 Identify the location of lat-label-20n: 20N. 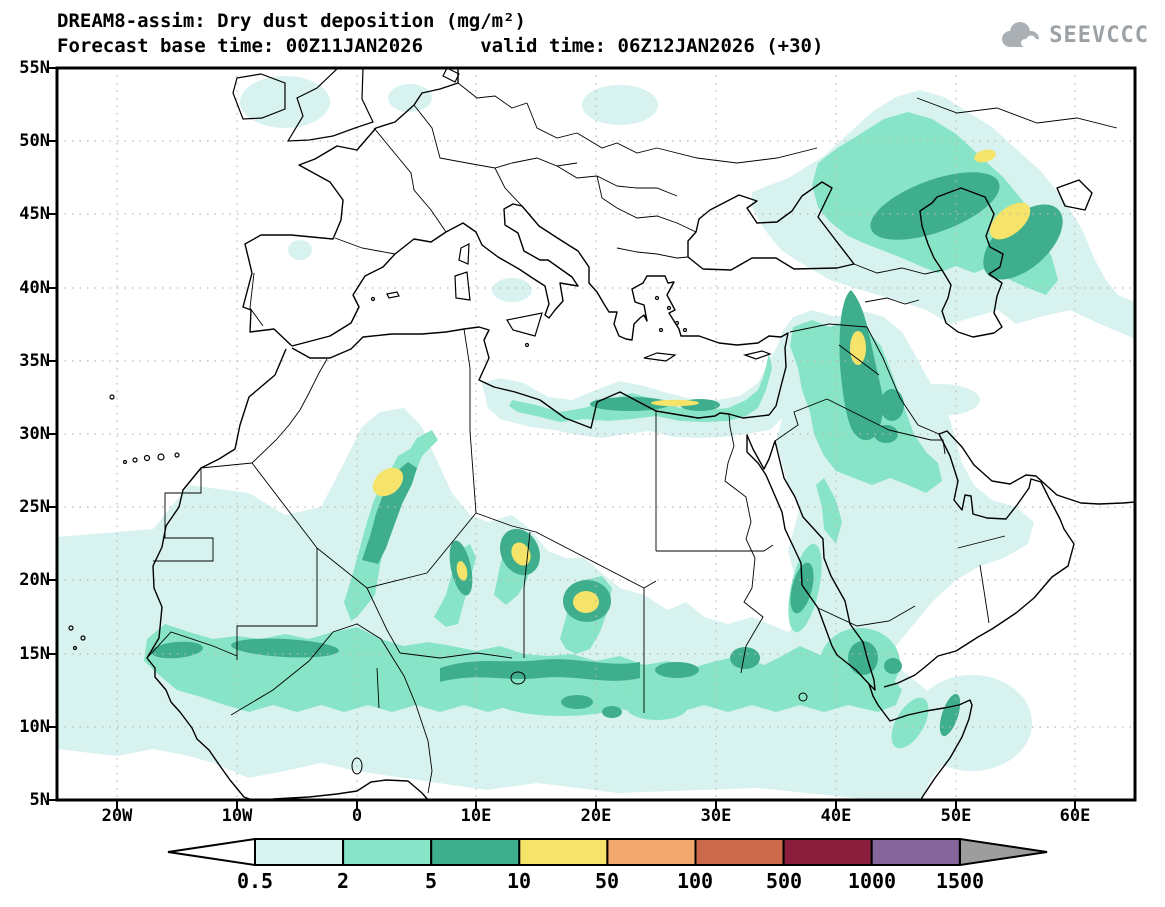
(34, 580).